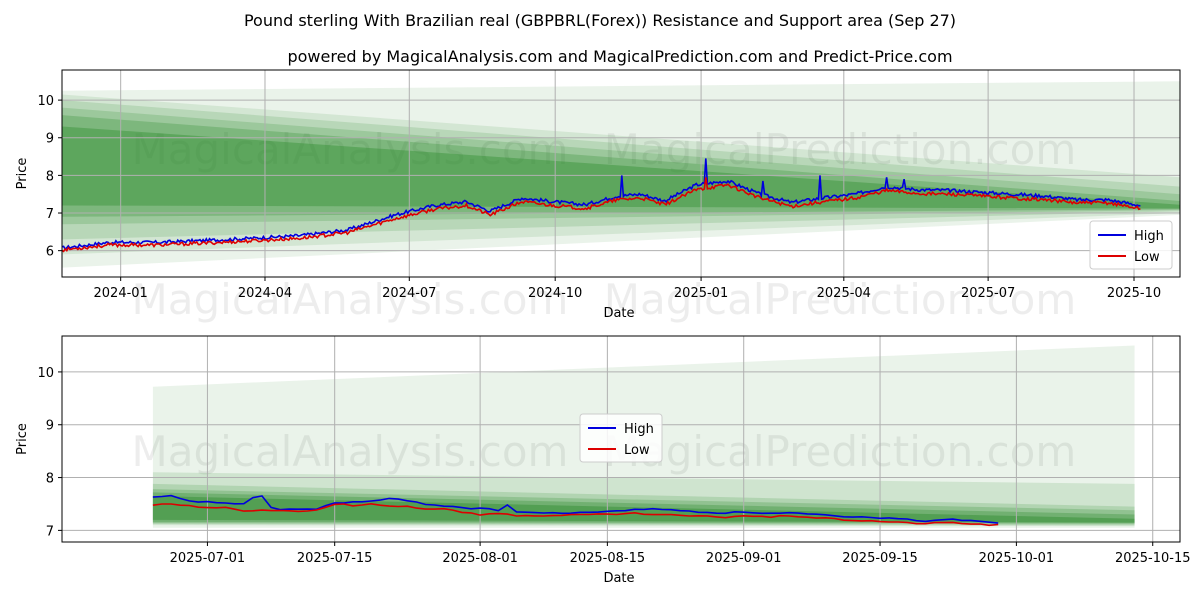 The image size is (1200, 604). Describe the element at coordinates (1017, 558) in the screenshot. I see `x-tick-label: 2025-10-01` at that location.